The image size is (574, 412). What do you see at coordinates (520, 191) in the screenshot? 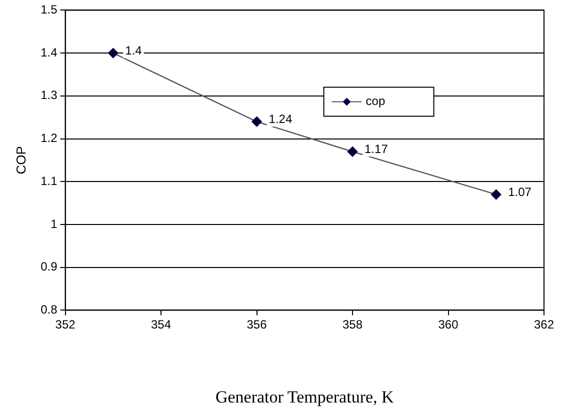
I see `data-label: 1.07` at bounding box center [520, 191].